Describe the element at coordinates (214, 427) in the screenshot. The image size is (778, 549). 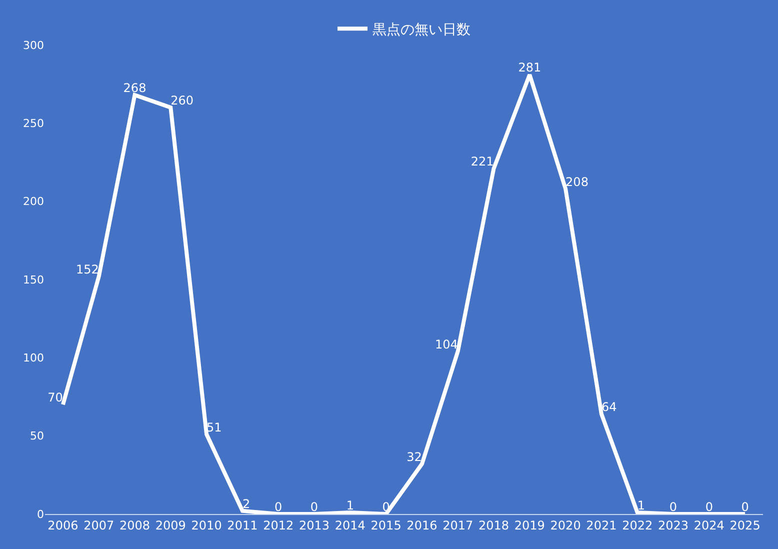
I see `data-label: 51` at that location.